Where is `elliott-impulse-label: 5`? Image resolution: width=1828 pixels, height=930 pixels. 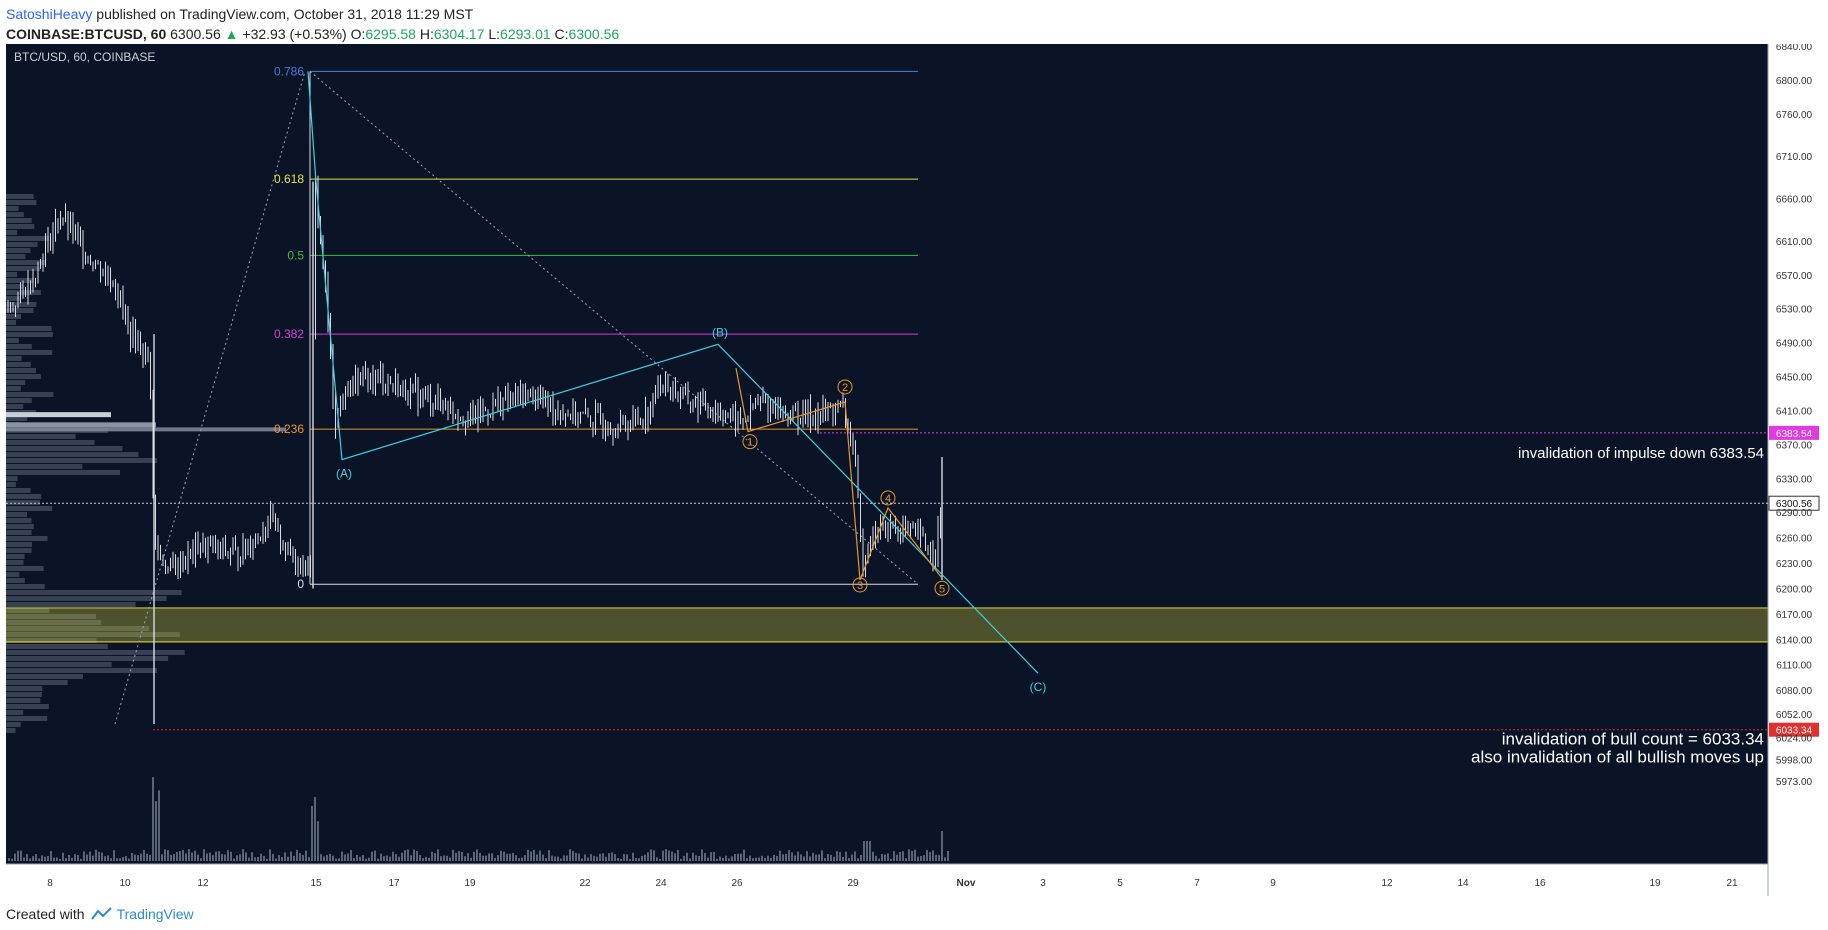 elliott-impulse-label: 5 is located at coordinates (942, 589).